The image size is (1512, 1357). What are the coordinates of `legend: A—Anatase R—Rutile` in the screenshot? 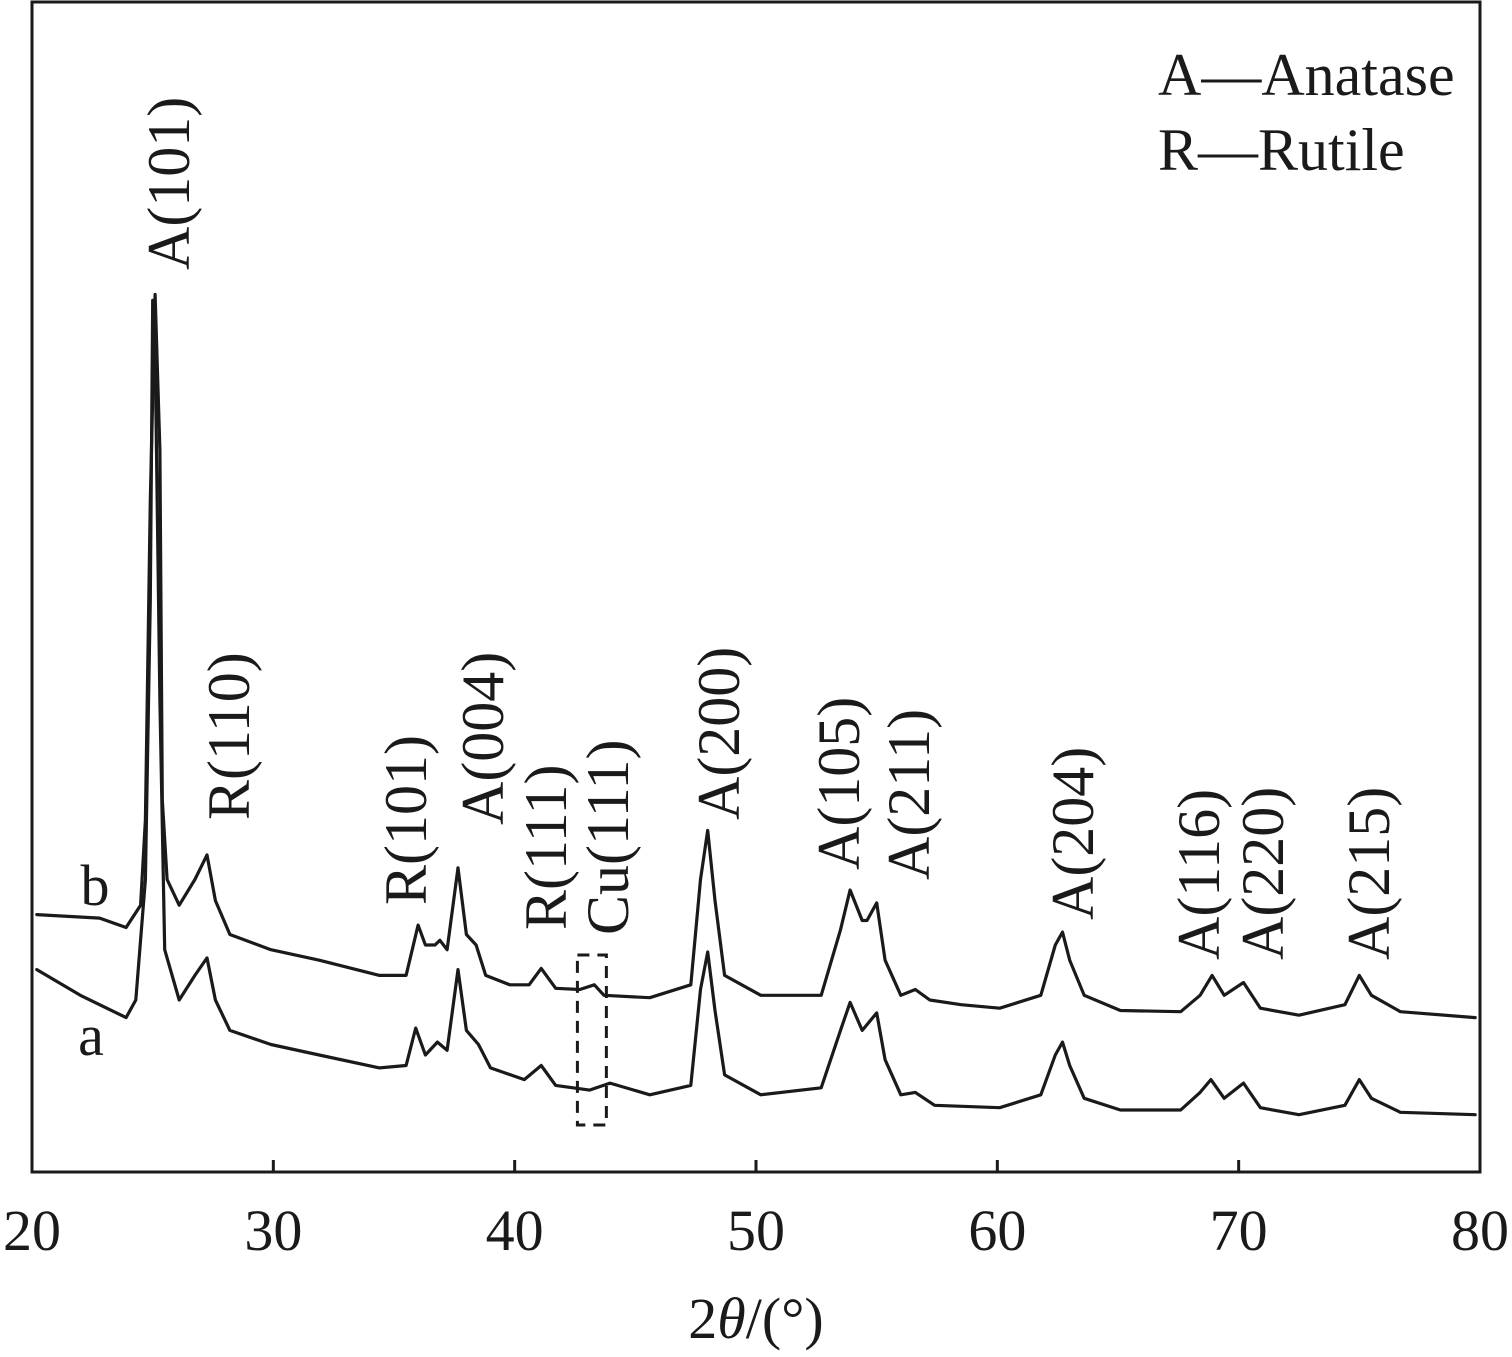 It's located at (1306, 112).